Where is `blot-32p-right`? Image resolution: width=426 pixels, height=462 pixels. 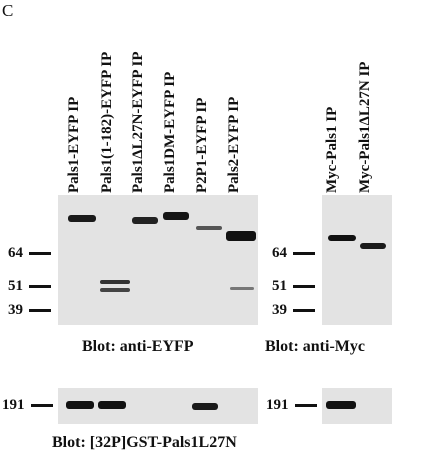
blot-32p-right is located at coordinates (357, 406).